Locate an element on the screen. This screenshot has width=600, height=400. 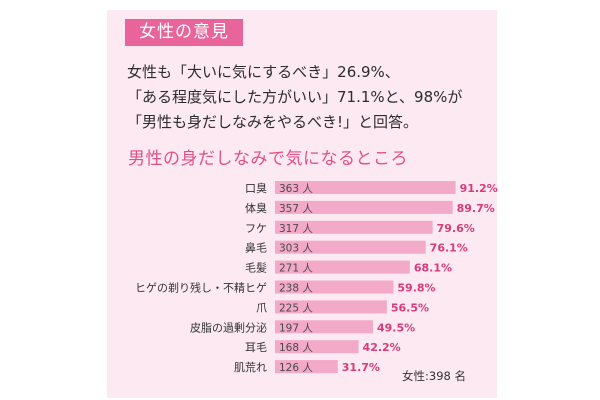
count-label: 303 人 is located at coordinates (296, 249).